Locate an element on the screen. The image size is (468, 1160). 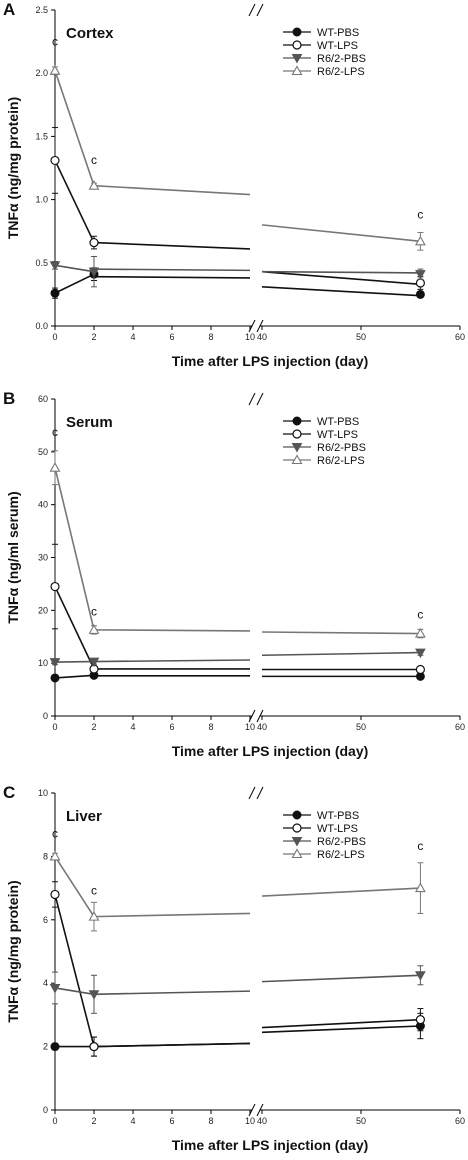
y-tick-label: 50 is located at coordinates (43, 452).